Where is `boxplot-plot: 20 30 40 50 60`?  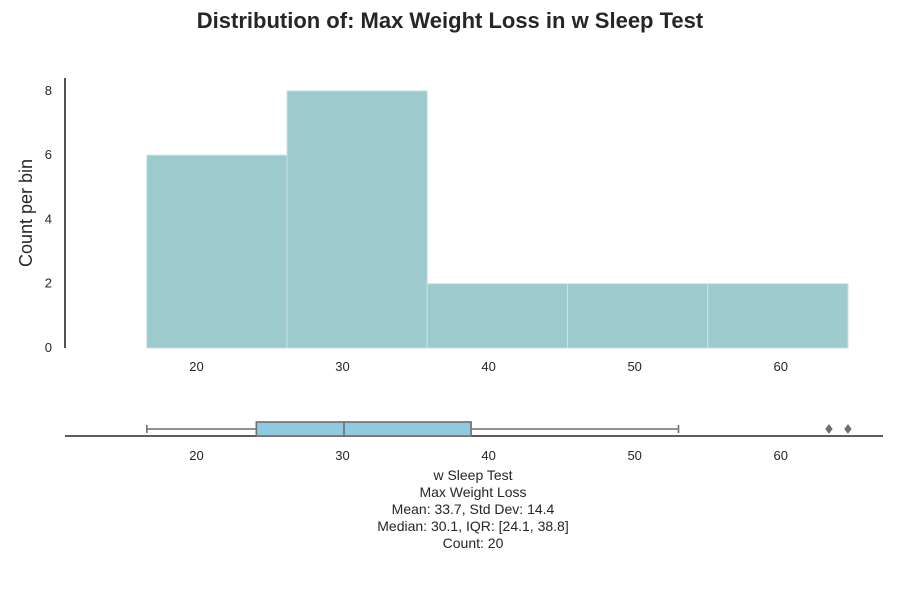
boxplot-plot: 20 30 40 50 60 is located at coordinates (474, 442).